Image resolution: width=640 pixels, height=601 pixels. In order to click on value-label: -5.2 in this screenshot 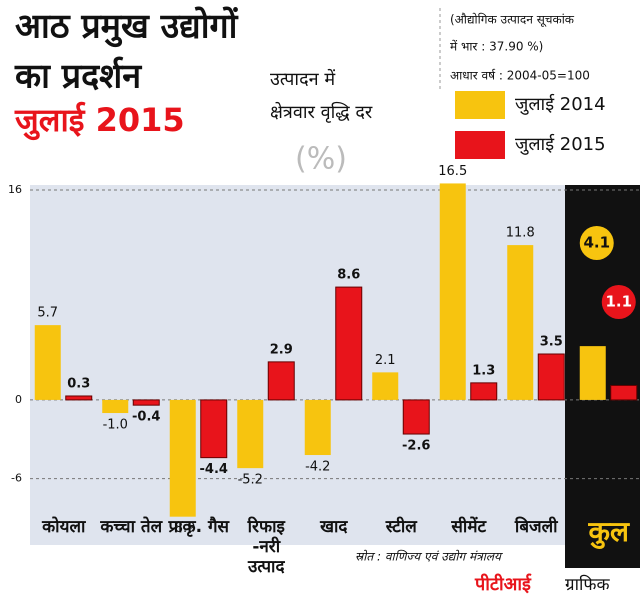, I will do `click(250, 480)`.